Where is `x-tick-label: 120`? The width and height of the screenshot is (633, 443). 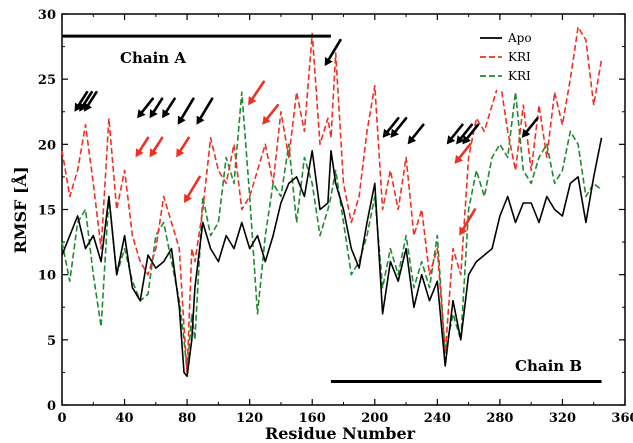
x-tick-label: 120 is located at coordinates (249, 418).